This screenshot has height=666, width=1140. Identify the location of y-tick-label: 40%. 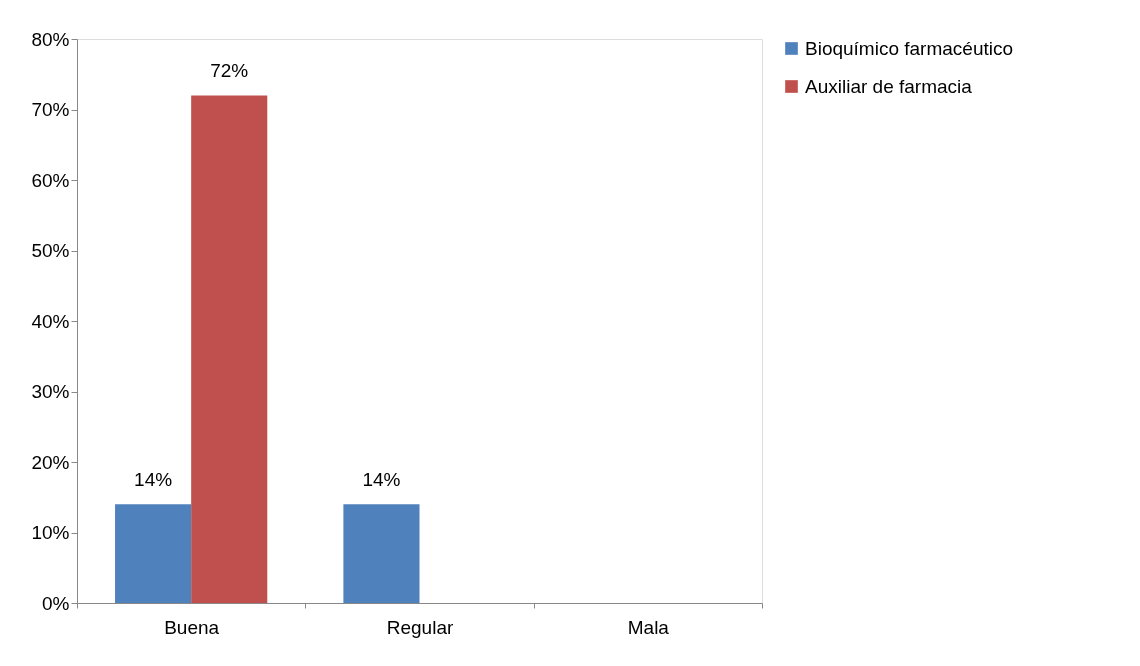
(50, 321).